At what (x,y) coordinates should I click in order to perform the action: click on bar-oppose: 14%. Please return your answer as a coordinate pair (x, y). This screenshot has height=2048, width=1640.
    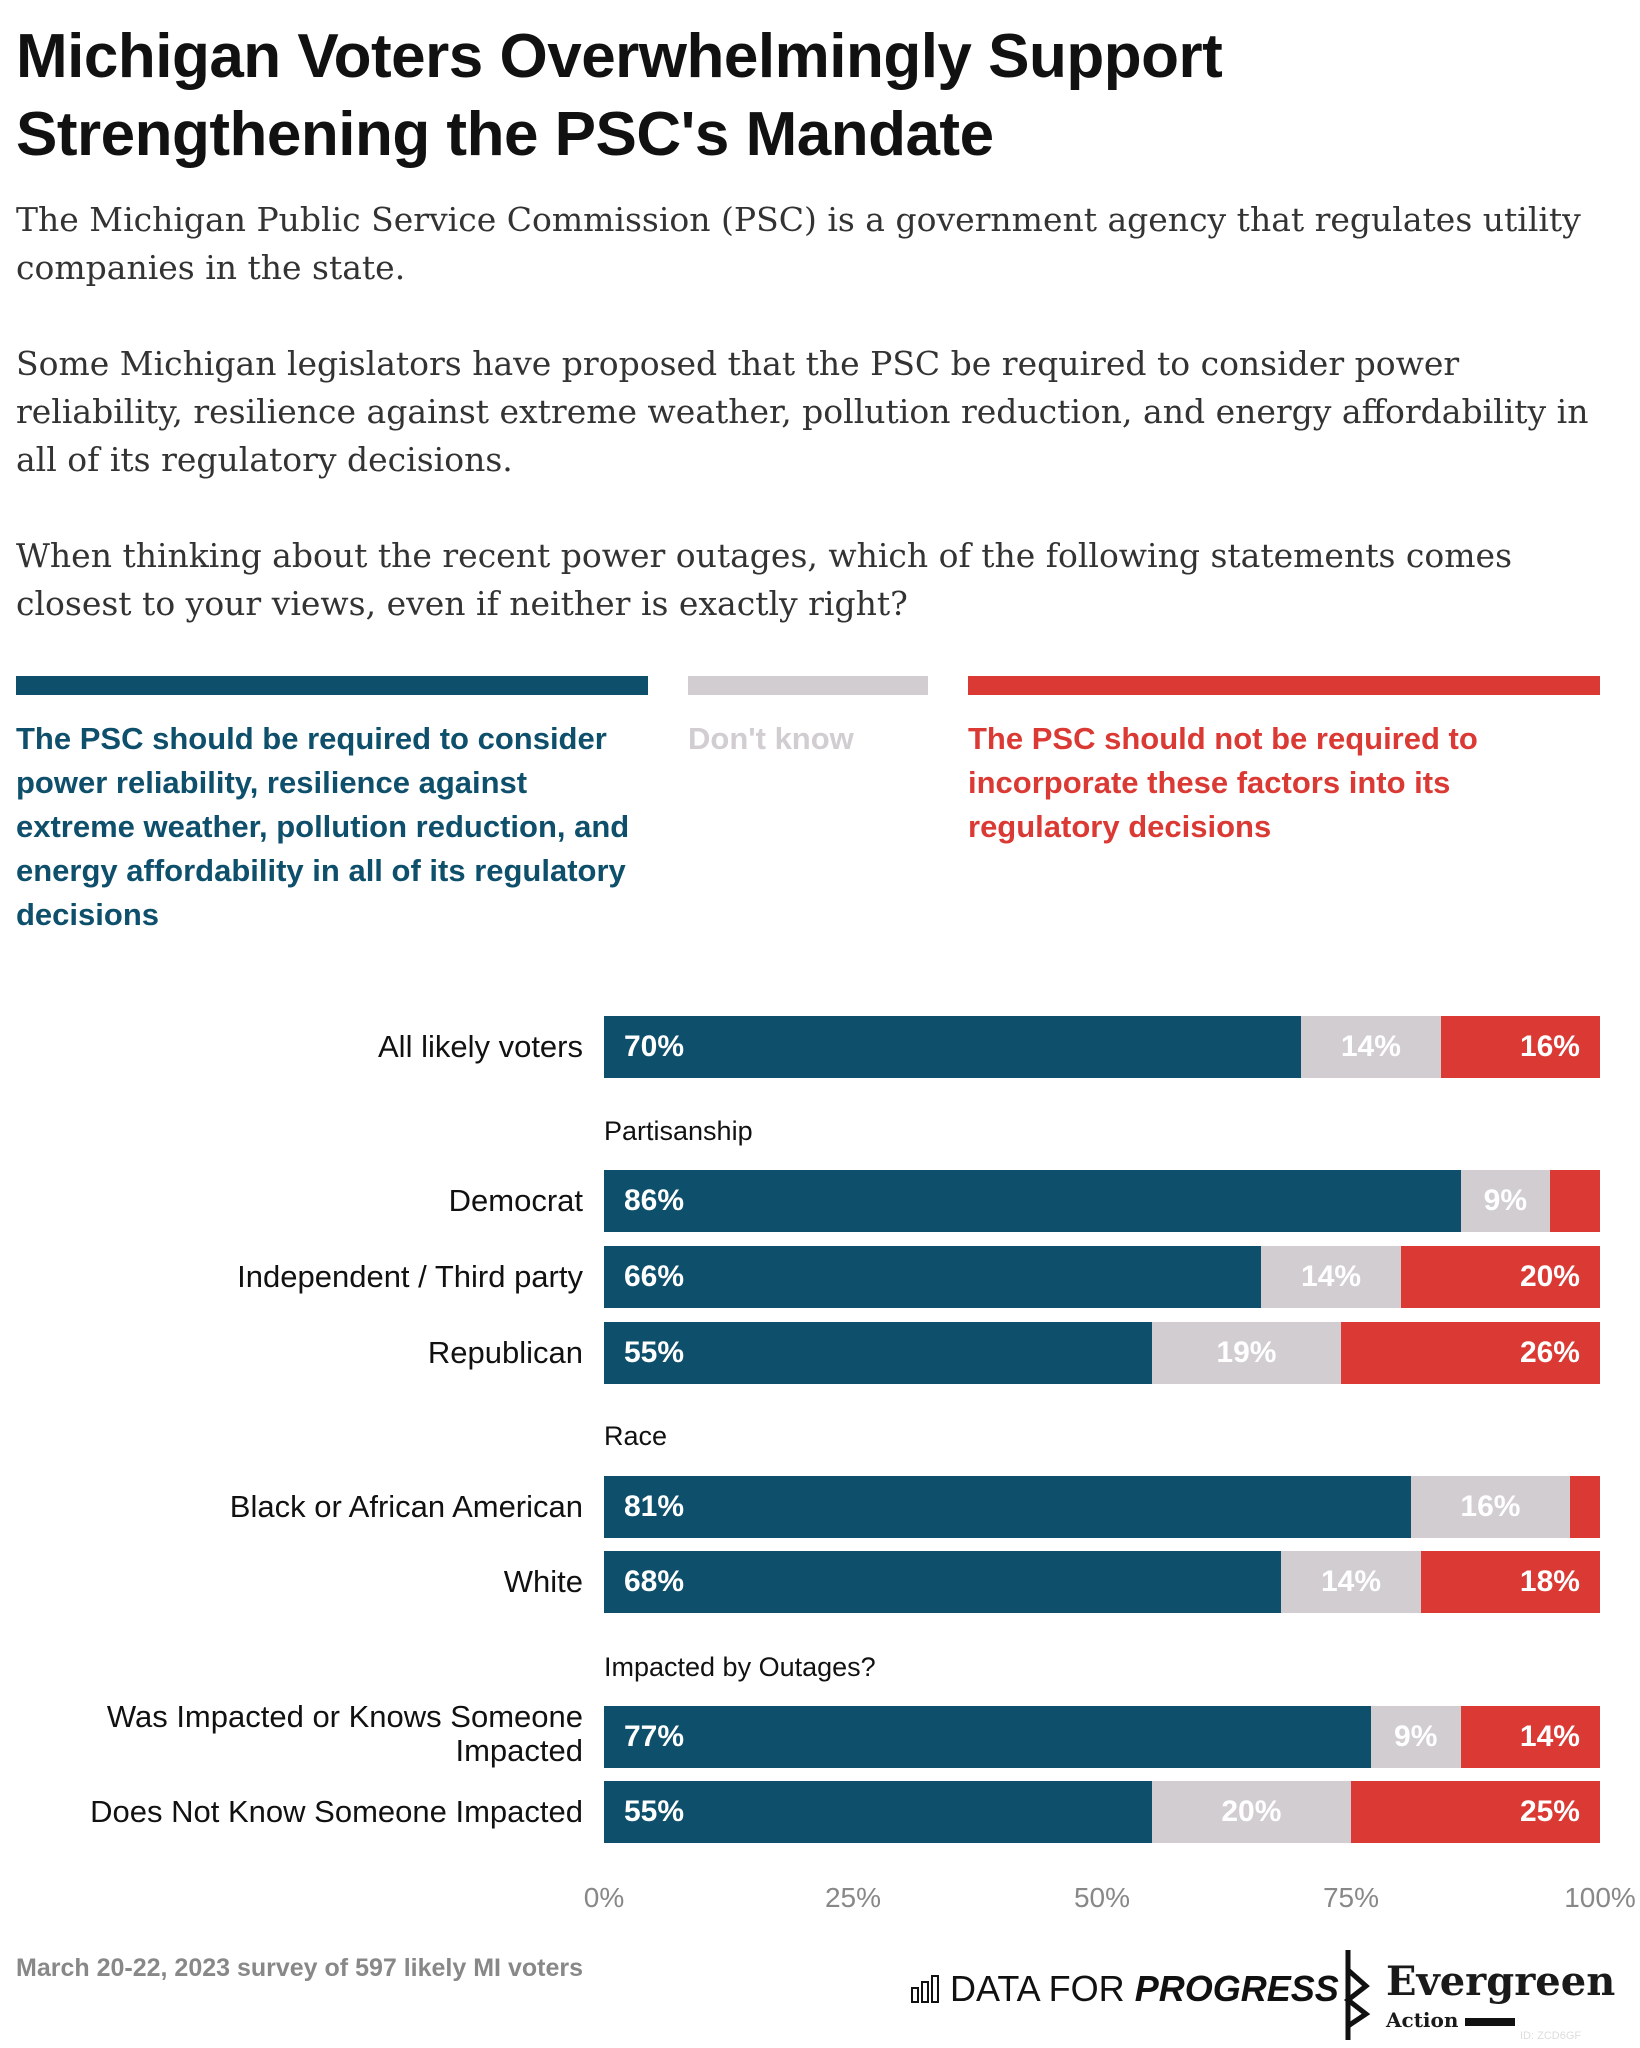
    Looking at the image, I should click on (1530, 1737).